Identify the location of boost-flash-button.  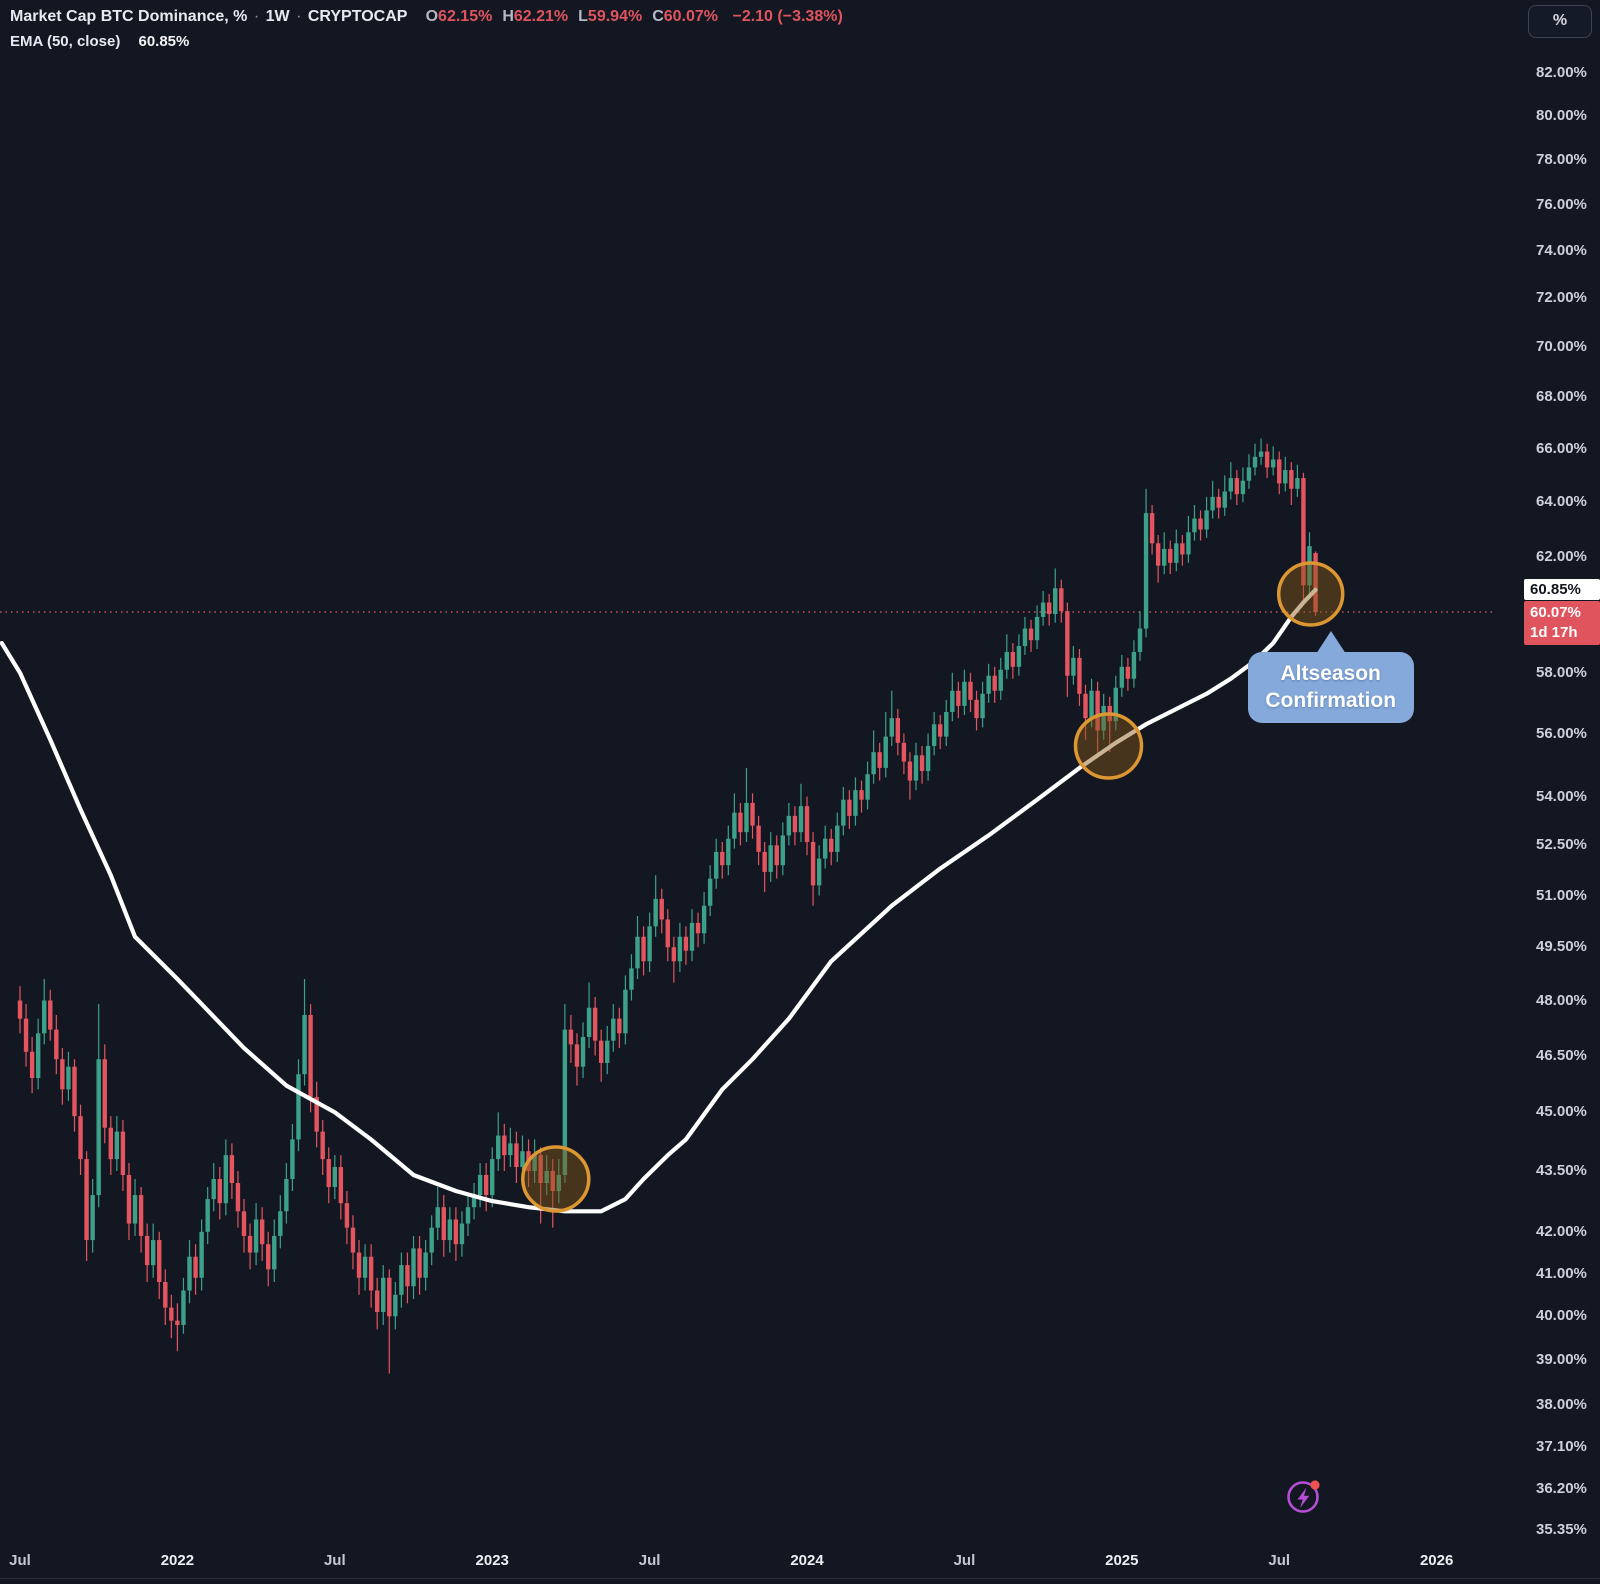
(1304, 1497).